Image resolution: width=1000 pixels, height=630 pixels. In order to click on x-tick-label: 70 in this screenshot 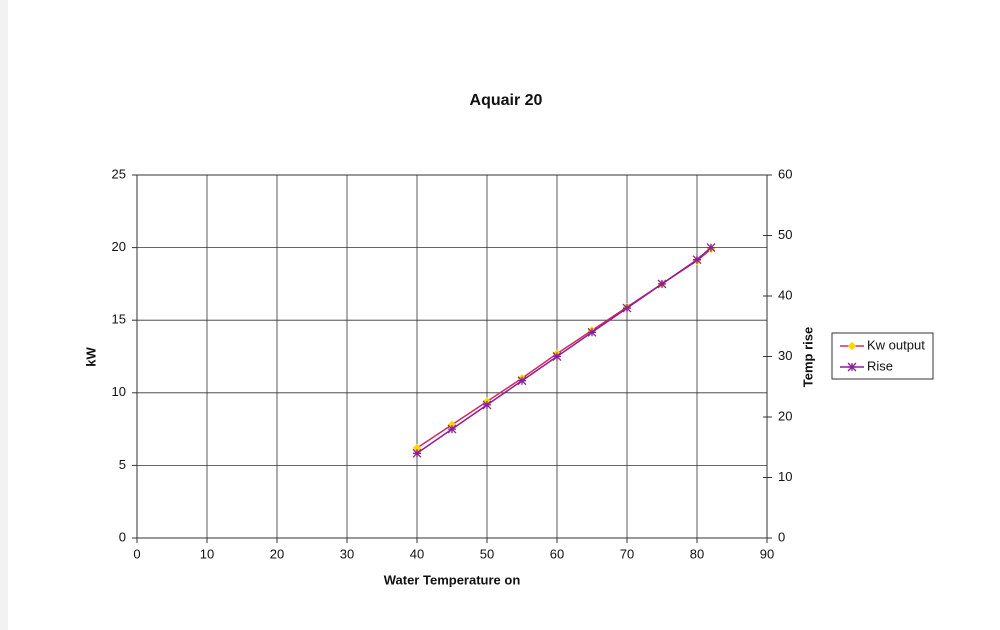, I will do `click(627, 553)`.